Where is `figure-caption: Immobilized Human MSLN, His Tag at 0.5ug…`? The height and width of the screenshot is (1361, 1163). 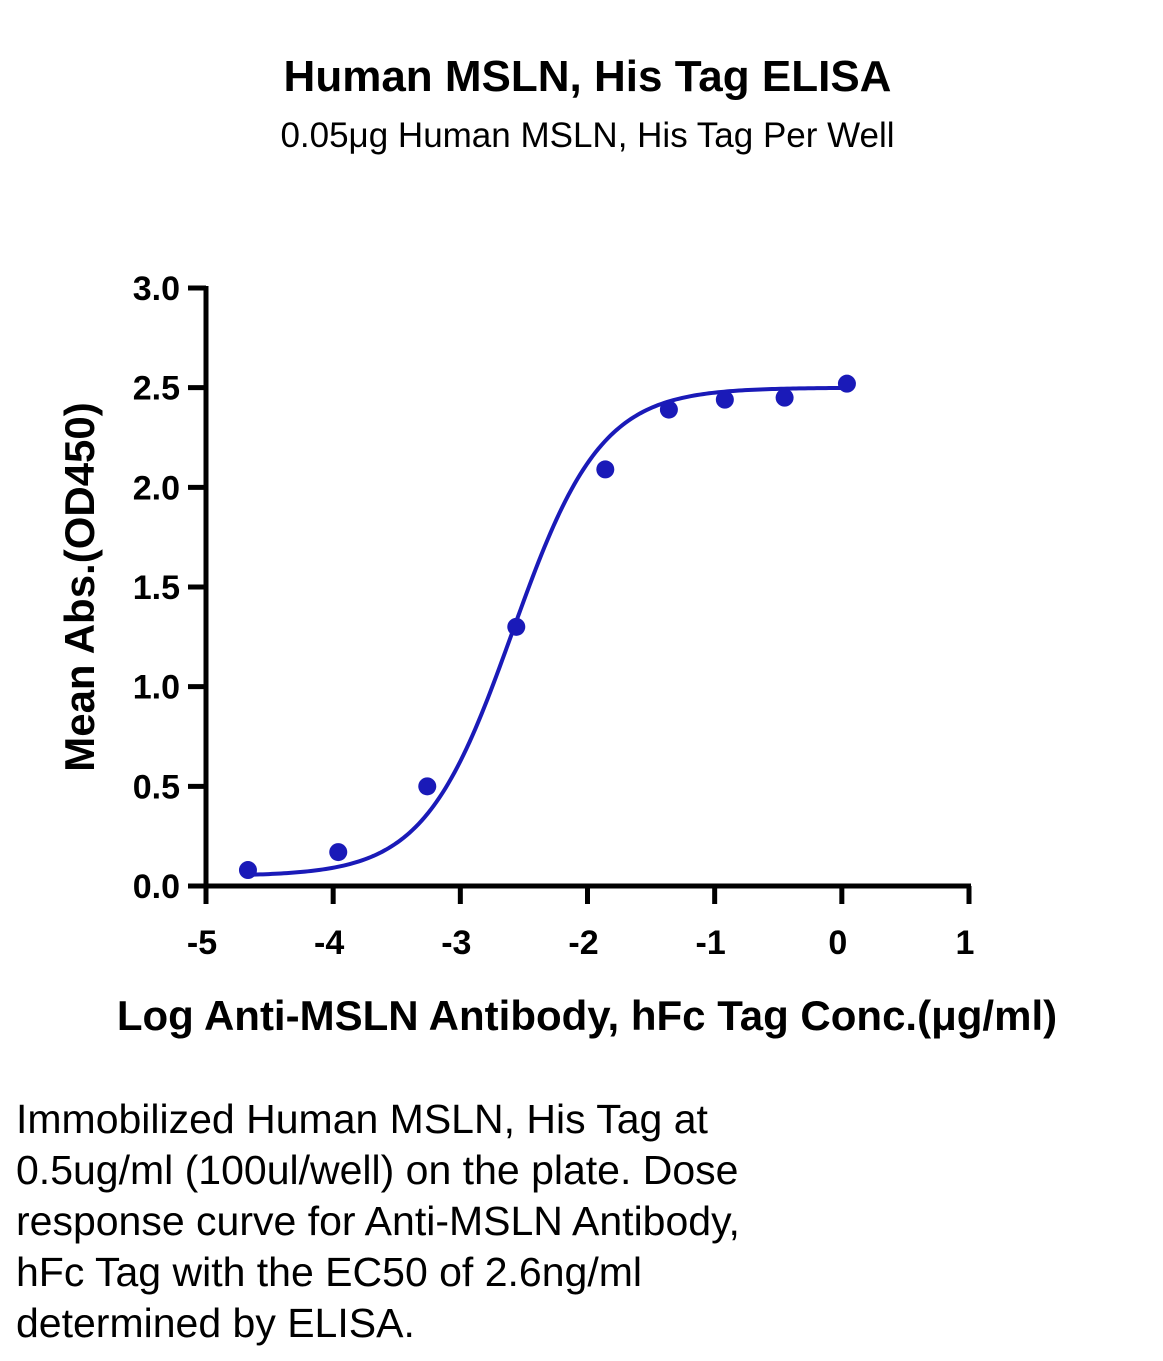 figure-caption: Immobilized Human MSLN, His Tag at 0.5ug… is located at coordinates (378, 1221).